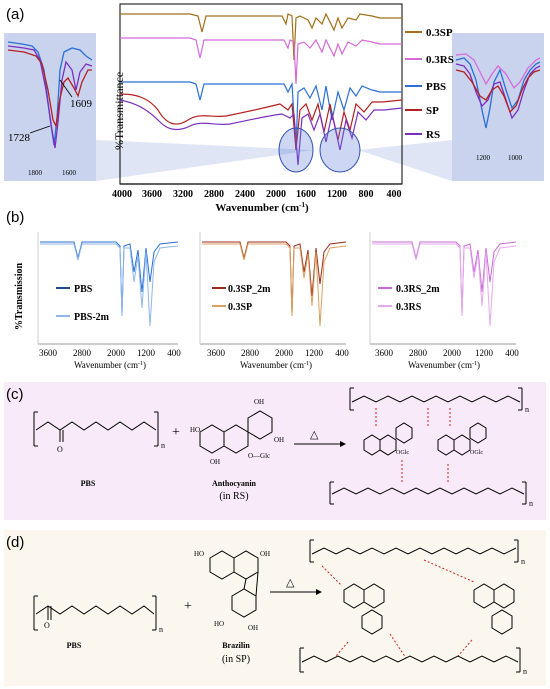 This screenshot has height=689, width=550. Describe the element at coordinates (83, 289) in the screenshot. I see `legend-b-pbs: PBS` at that location.